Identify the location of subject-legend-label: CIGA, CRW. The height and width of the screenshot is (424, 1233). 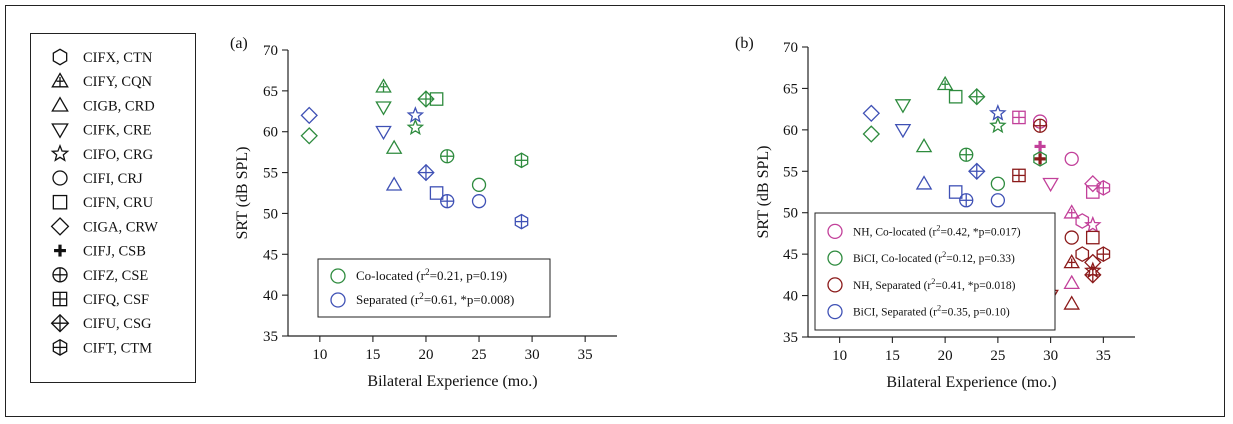
(120, 227).